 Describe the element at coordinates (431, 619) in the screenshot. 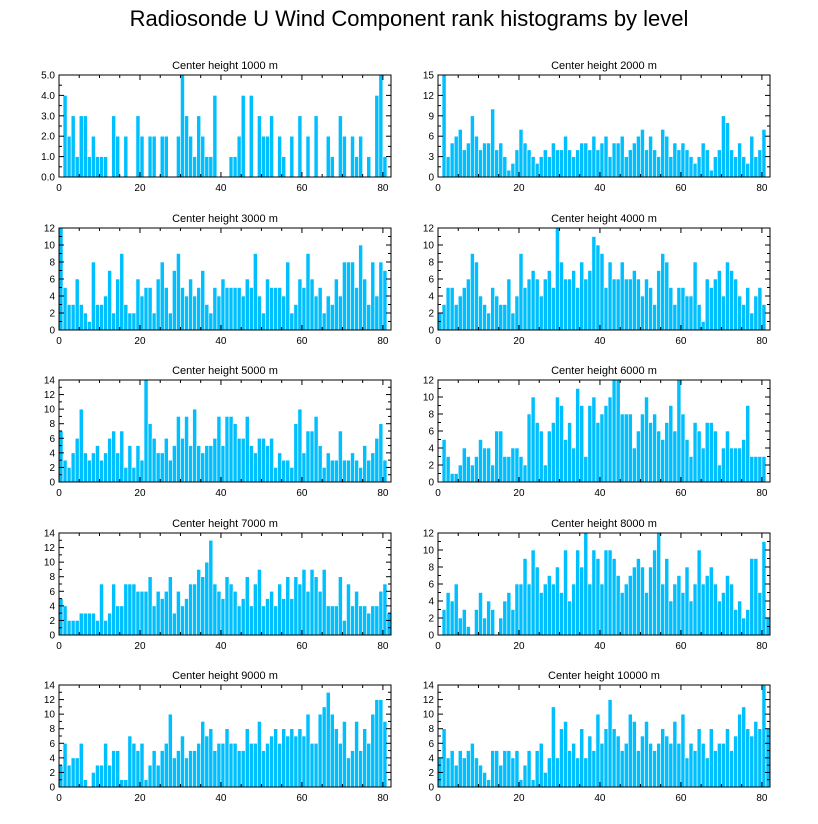

I see `y-tick-label: 2` at that location.